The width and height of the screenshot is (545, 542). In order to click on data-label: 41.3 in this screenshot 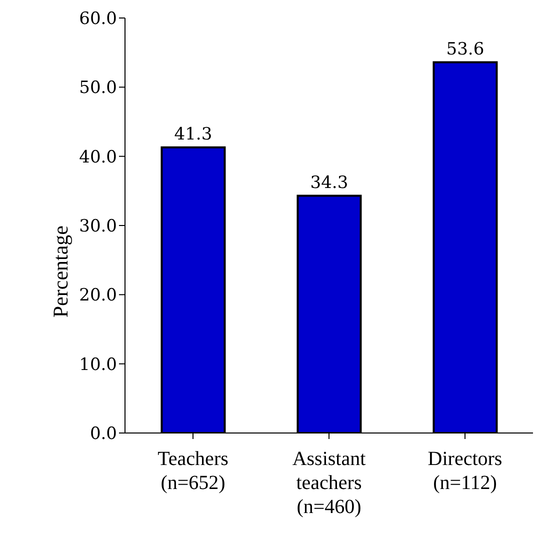, I will do `click(193, 134)`.